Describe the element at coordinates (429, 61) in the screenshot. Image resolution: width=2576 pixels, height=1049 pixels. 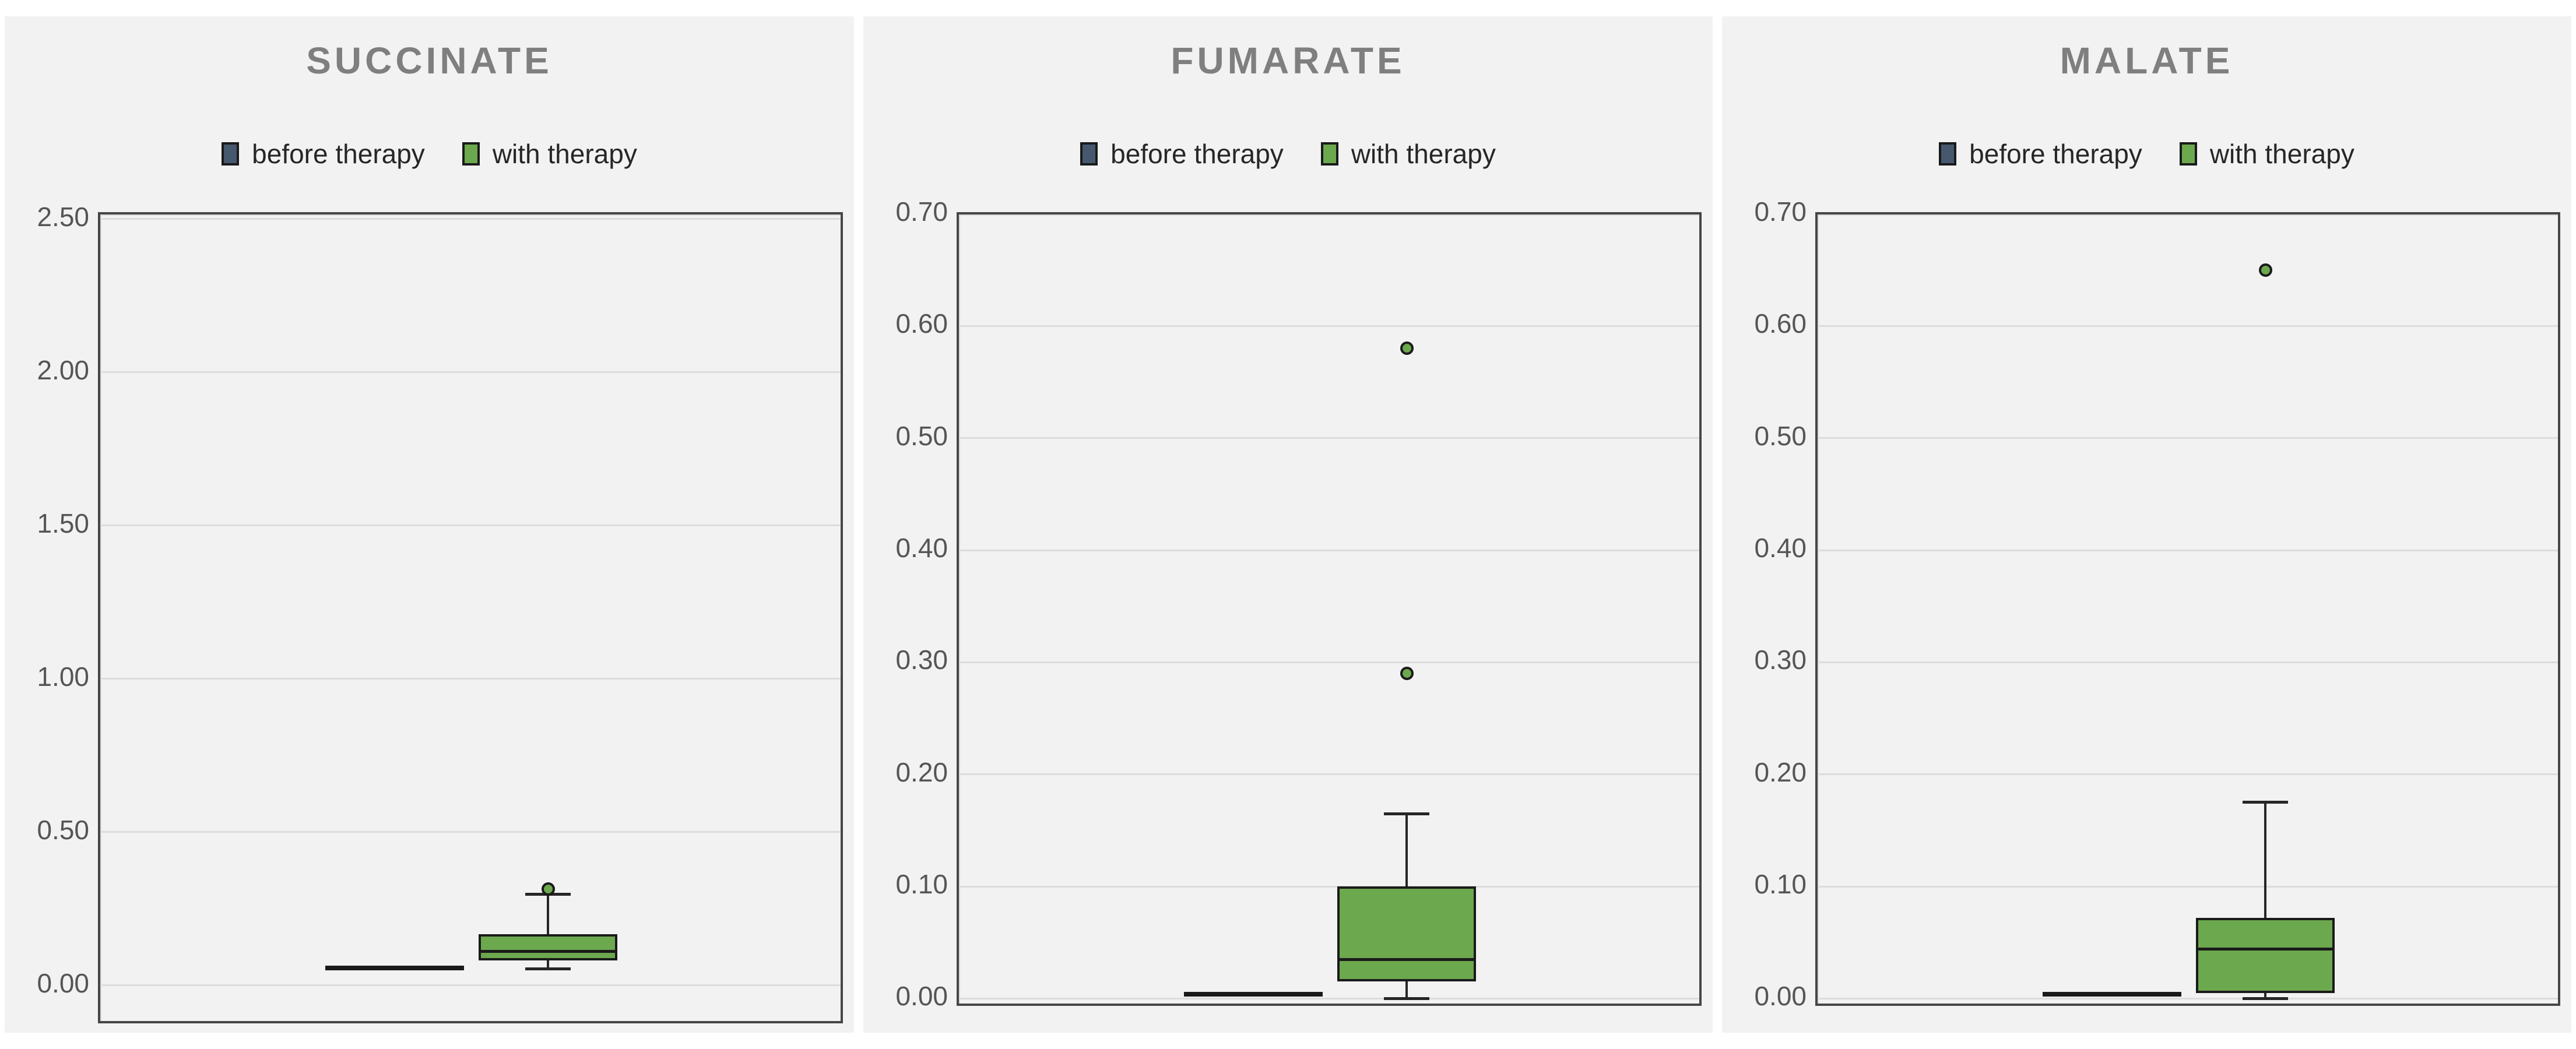
I see `chart-title-succinate: SUCCINATE` at that location.